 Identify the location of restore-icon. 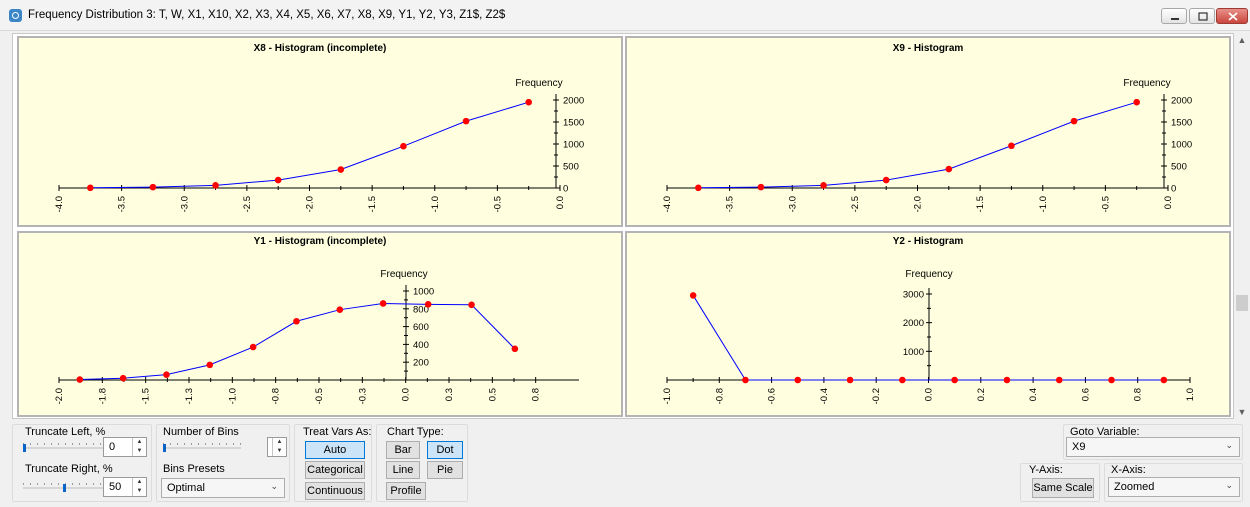
(1203, 16).